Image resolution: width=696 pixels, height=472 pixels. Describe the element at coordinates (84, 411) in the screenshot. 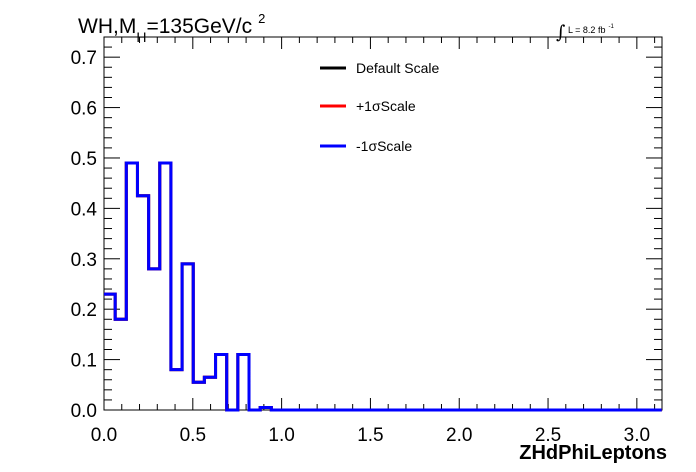

I see `y-tick-label: 0.0` at that location.